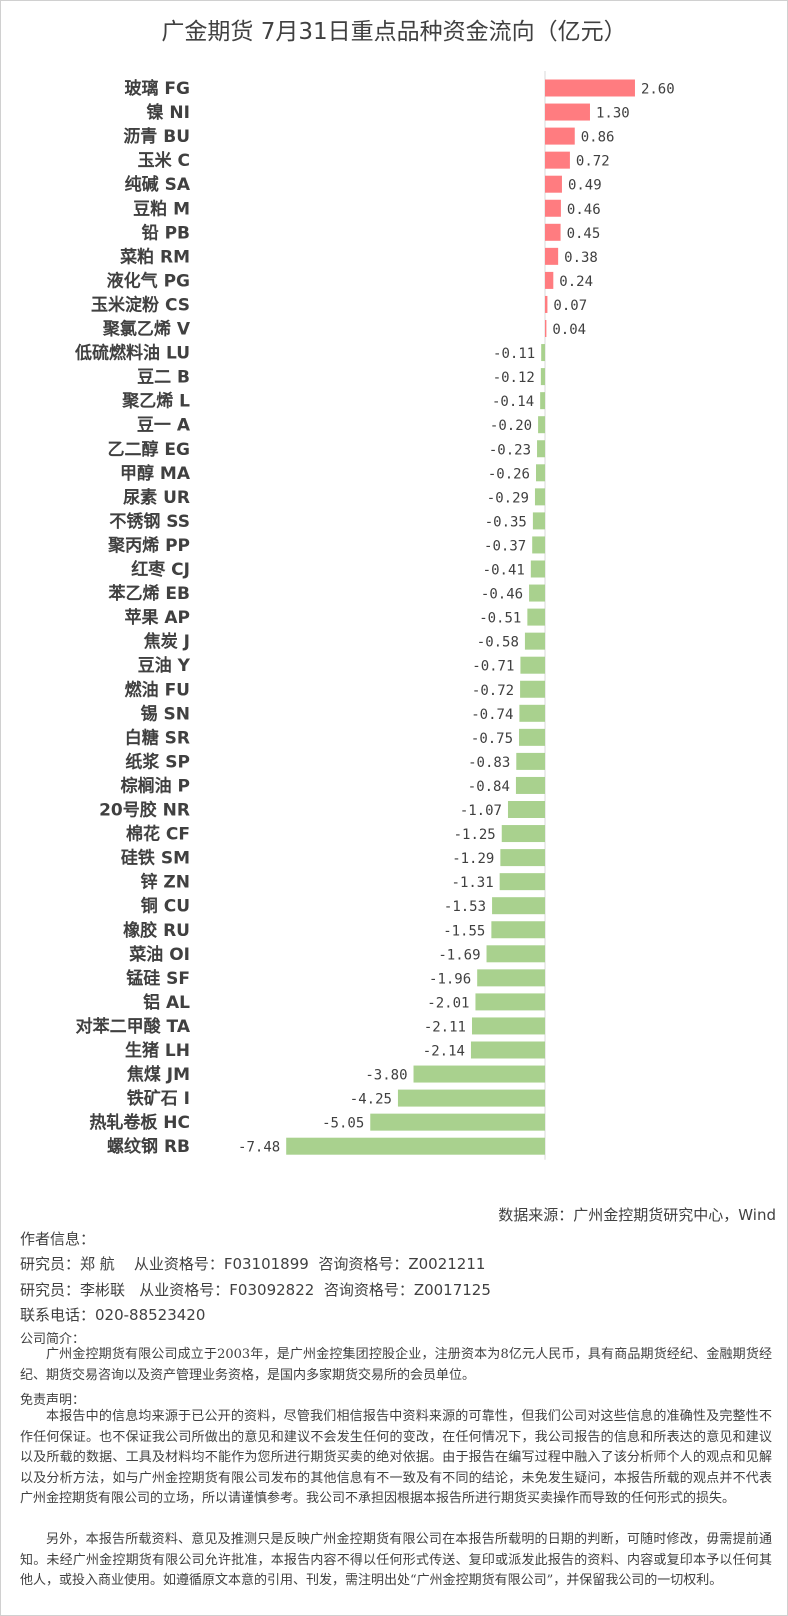 This screenshot has height=1616, width=788. Describe the element at coordinates (140, 304) in the screenshot. I see `category-label: 玉米淀粉 CS` at that location.